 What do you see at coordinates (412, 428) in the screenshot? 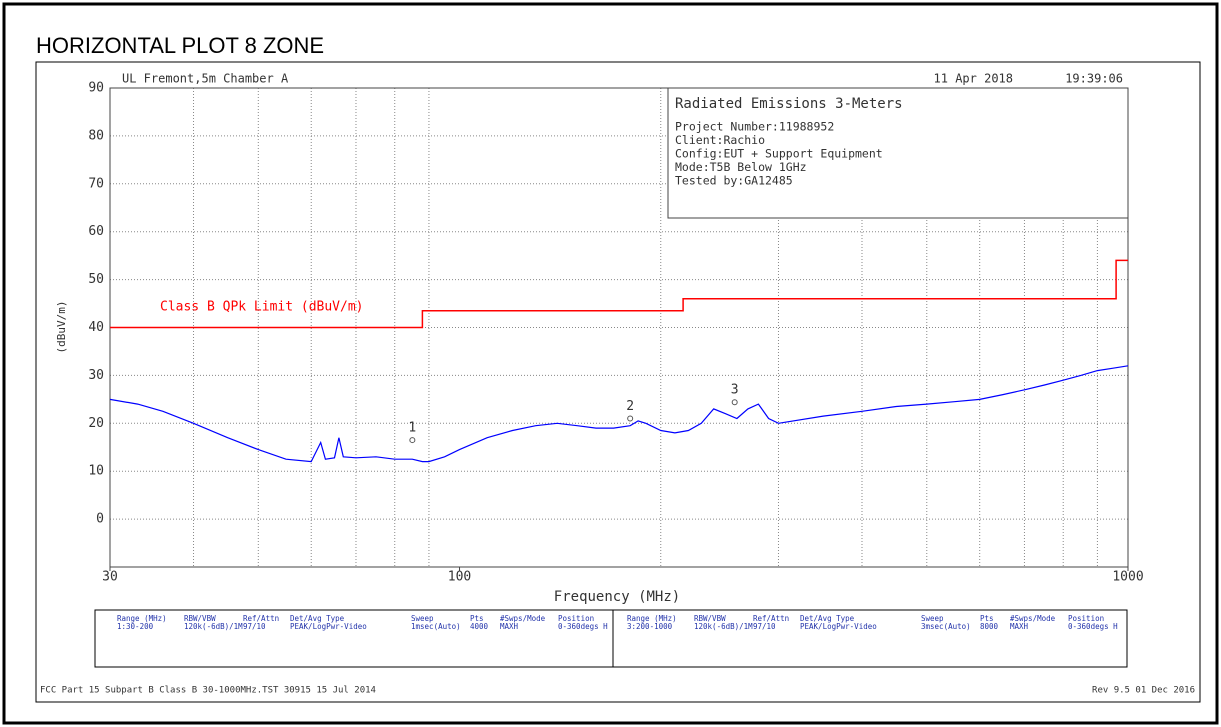
I see `marker-label: 1` at bounding box center [412, 428].